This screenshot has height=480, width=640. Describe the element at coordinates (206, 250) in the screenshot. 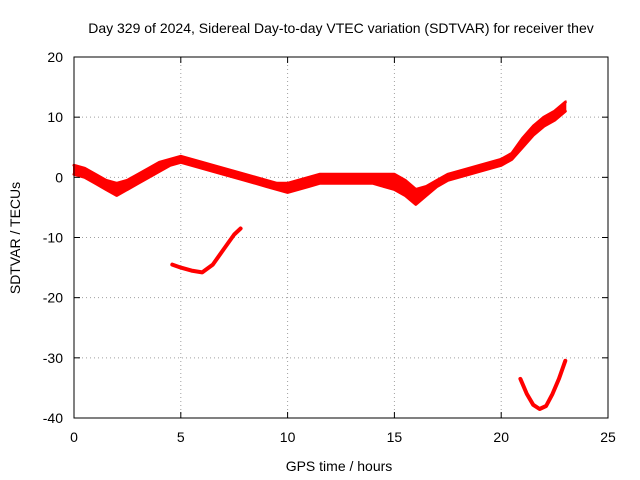

I see `series-dip-segment` at that location.